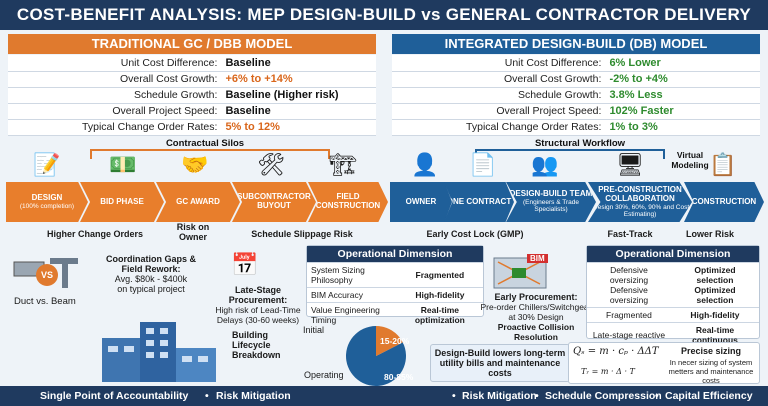  I want to click on footer-item: Single Point of Accountability, so click(114, 396).